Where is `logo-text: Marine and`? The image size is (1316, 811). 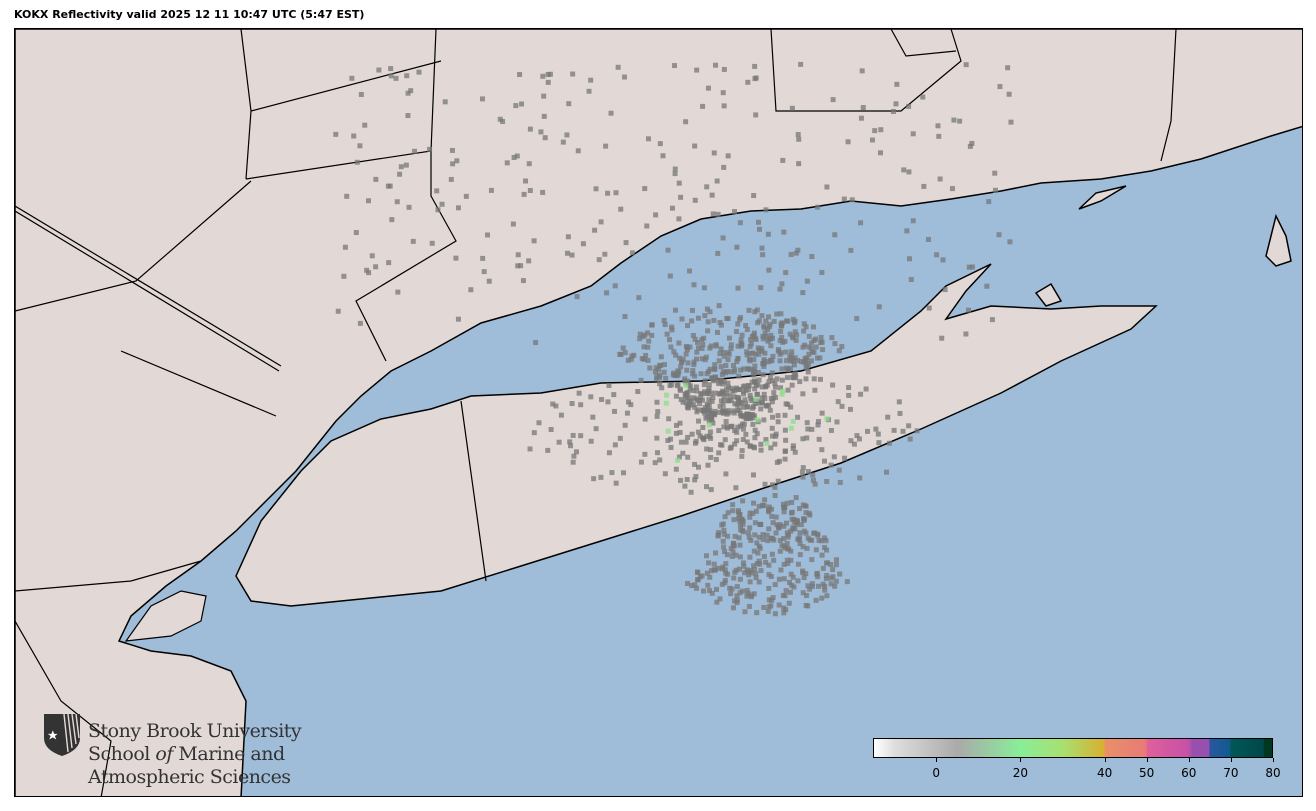 logo-text: Marine and is located at coordinates (228, 754).